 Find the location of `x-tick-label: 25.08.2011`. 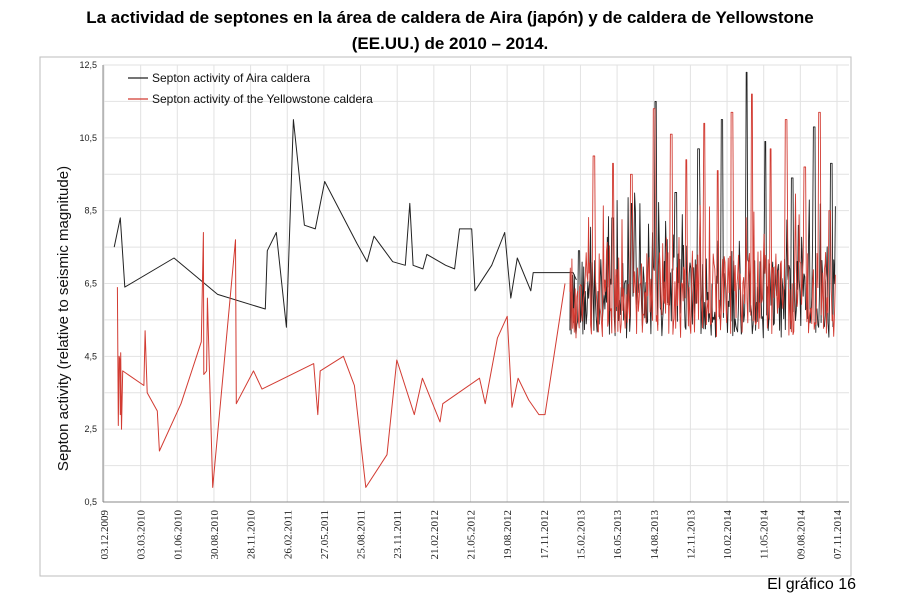

x-tick-label: 25.08.2011 is located at coordinates (362, 534).